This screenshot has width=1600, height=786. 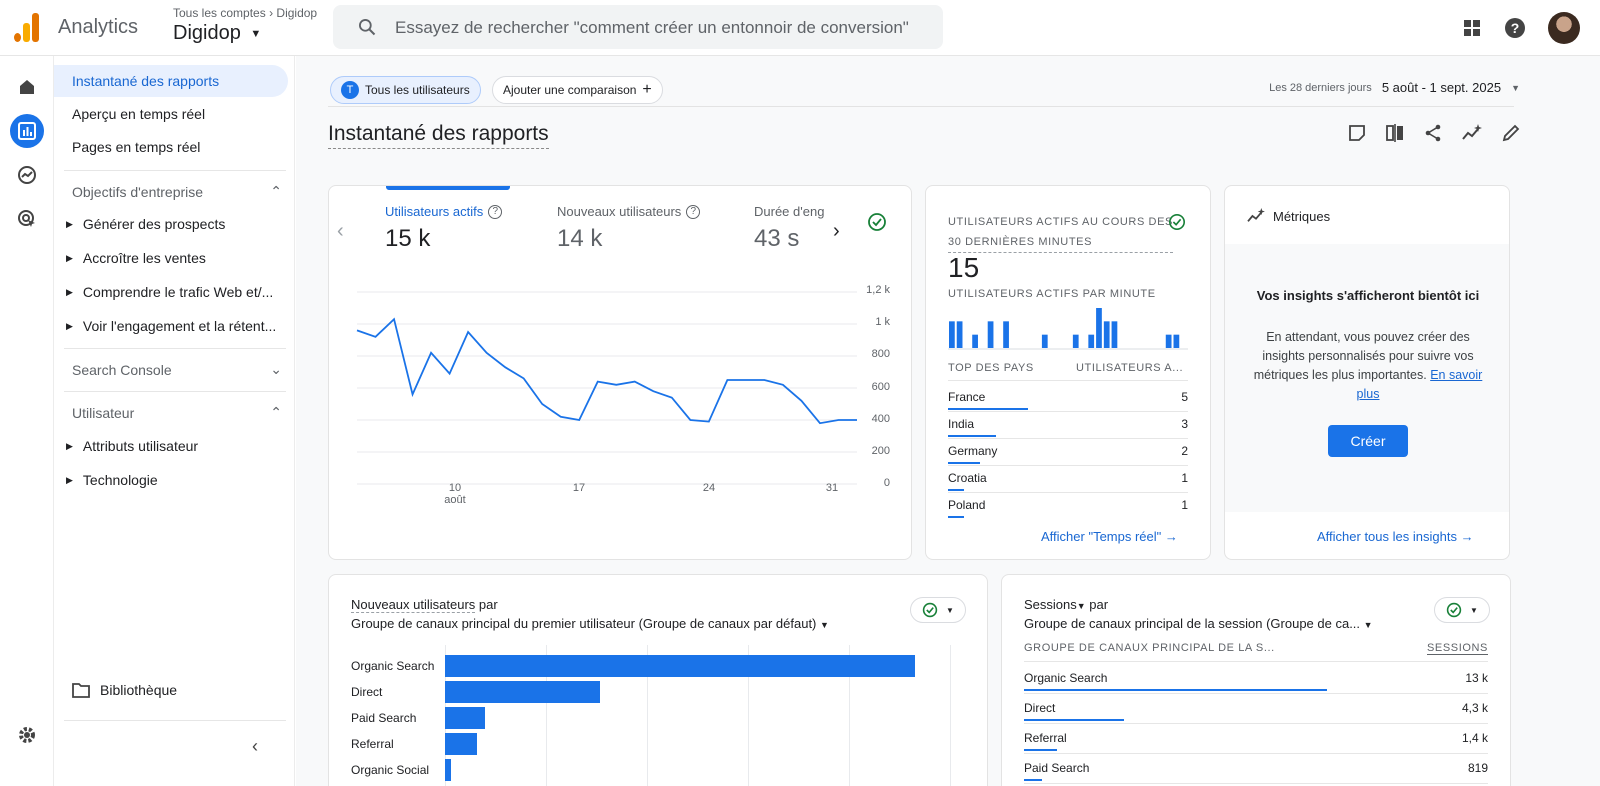 I want to click on col-sessions: Sessions, so click(x=1457, y=648).